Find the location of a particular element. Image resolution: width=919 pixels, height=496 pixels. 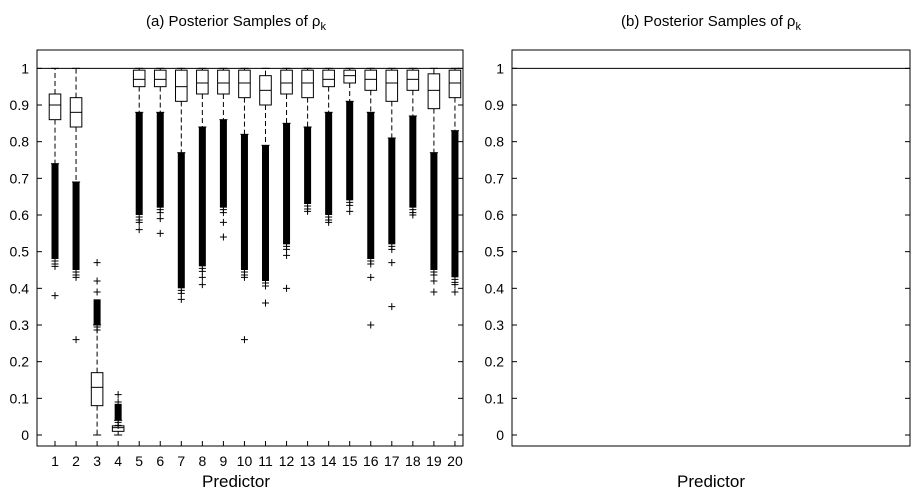

panel-a-xtick-label: 14 is located at coordinates (329, 461).